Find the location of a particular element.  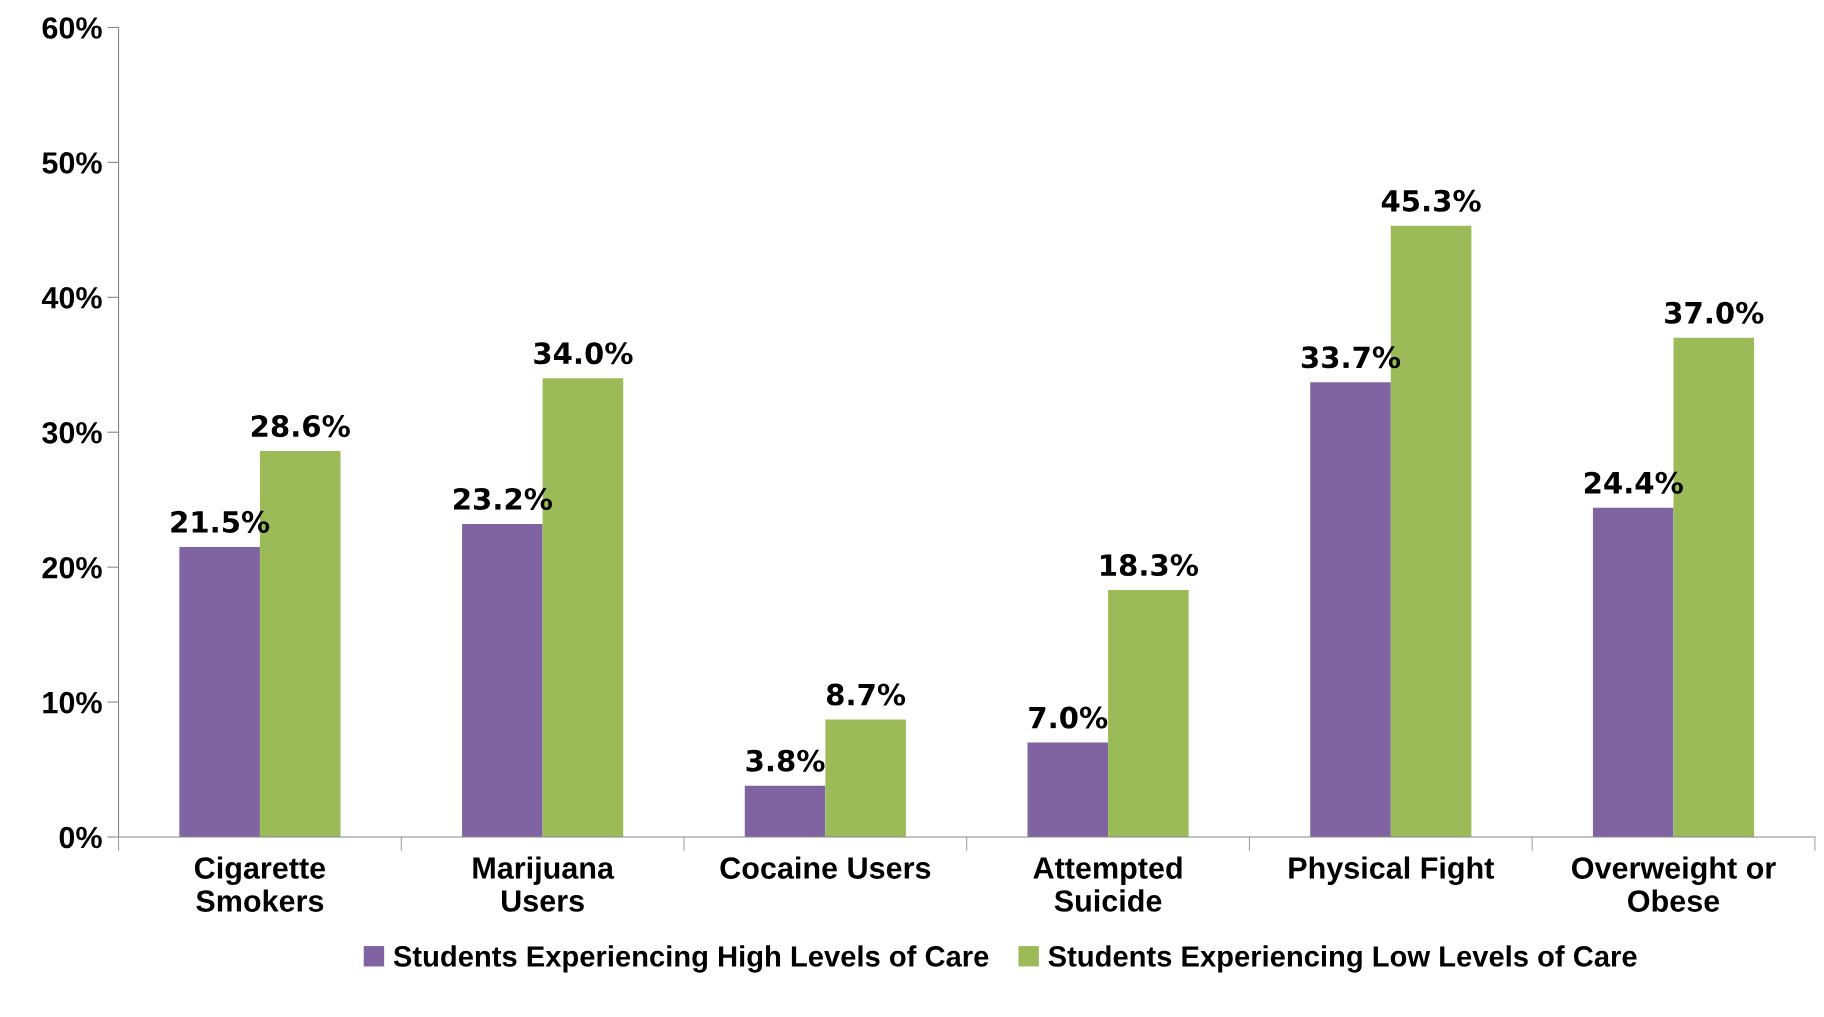

data-label: 18.3% is located at coordinates (1150, 565).